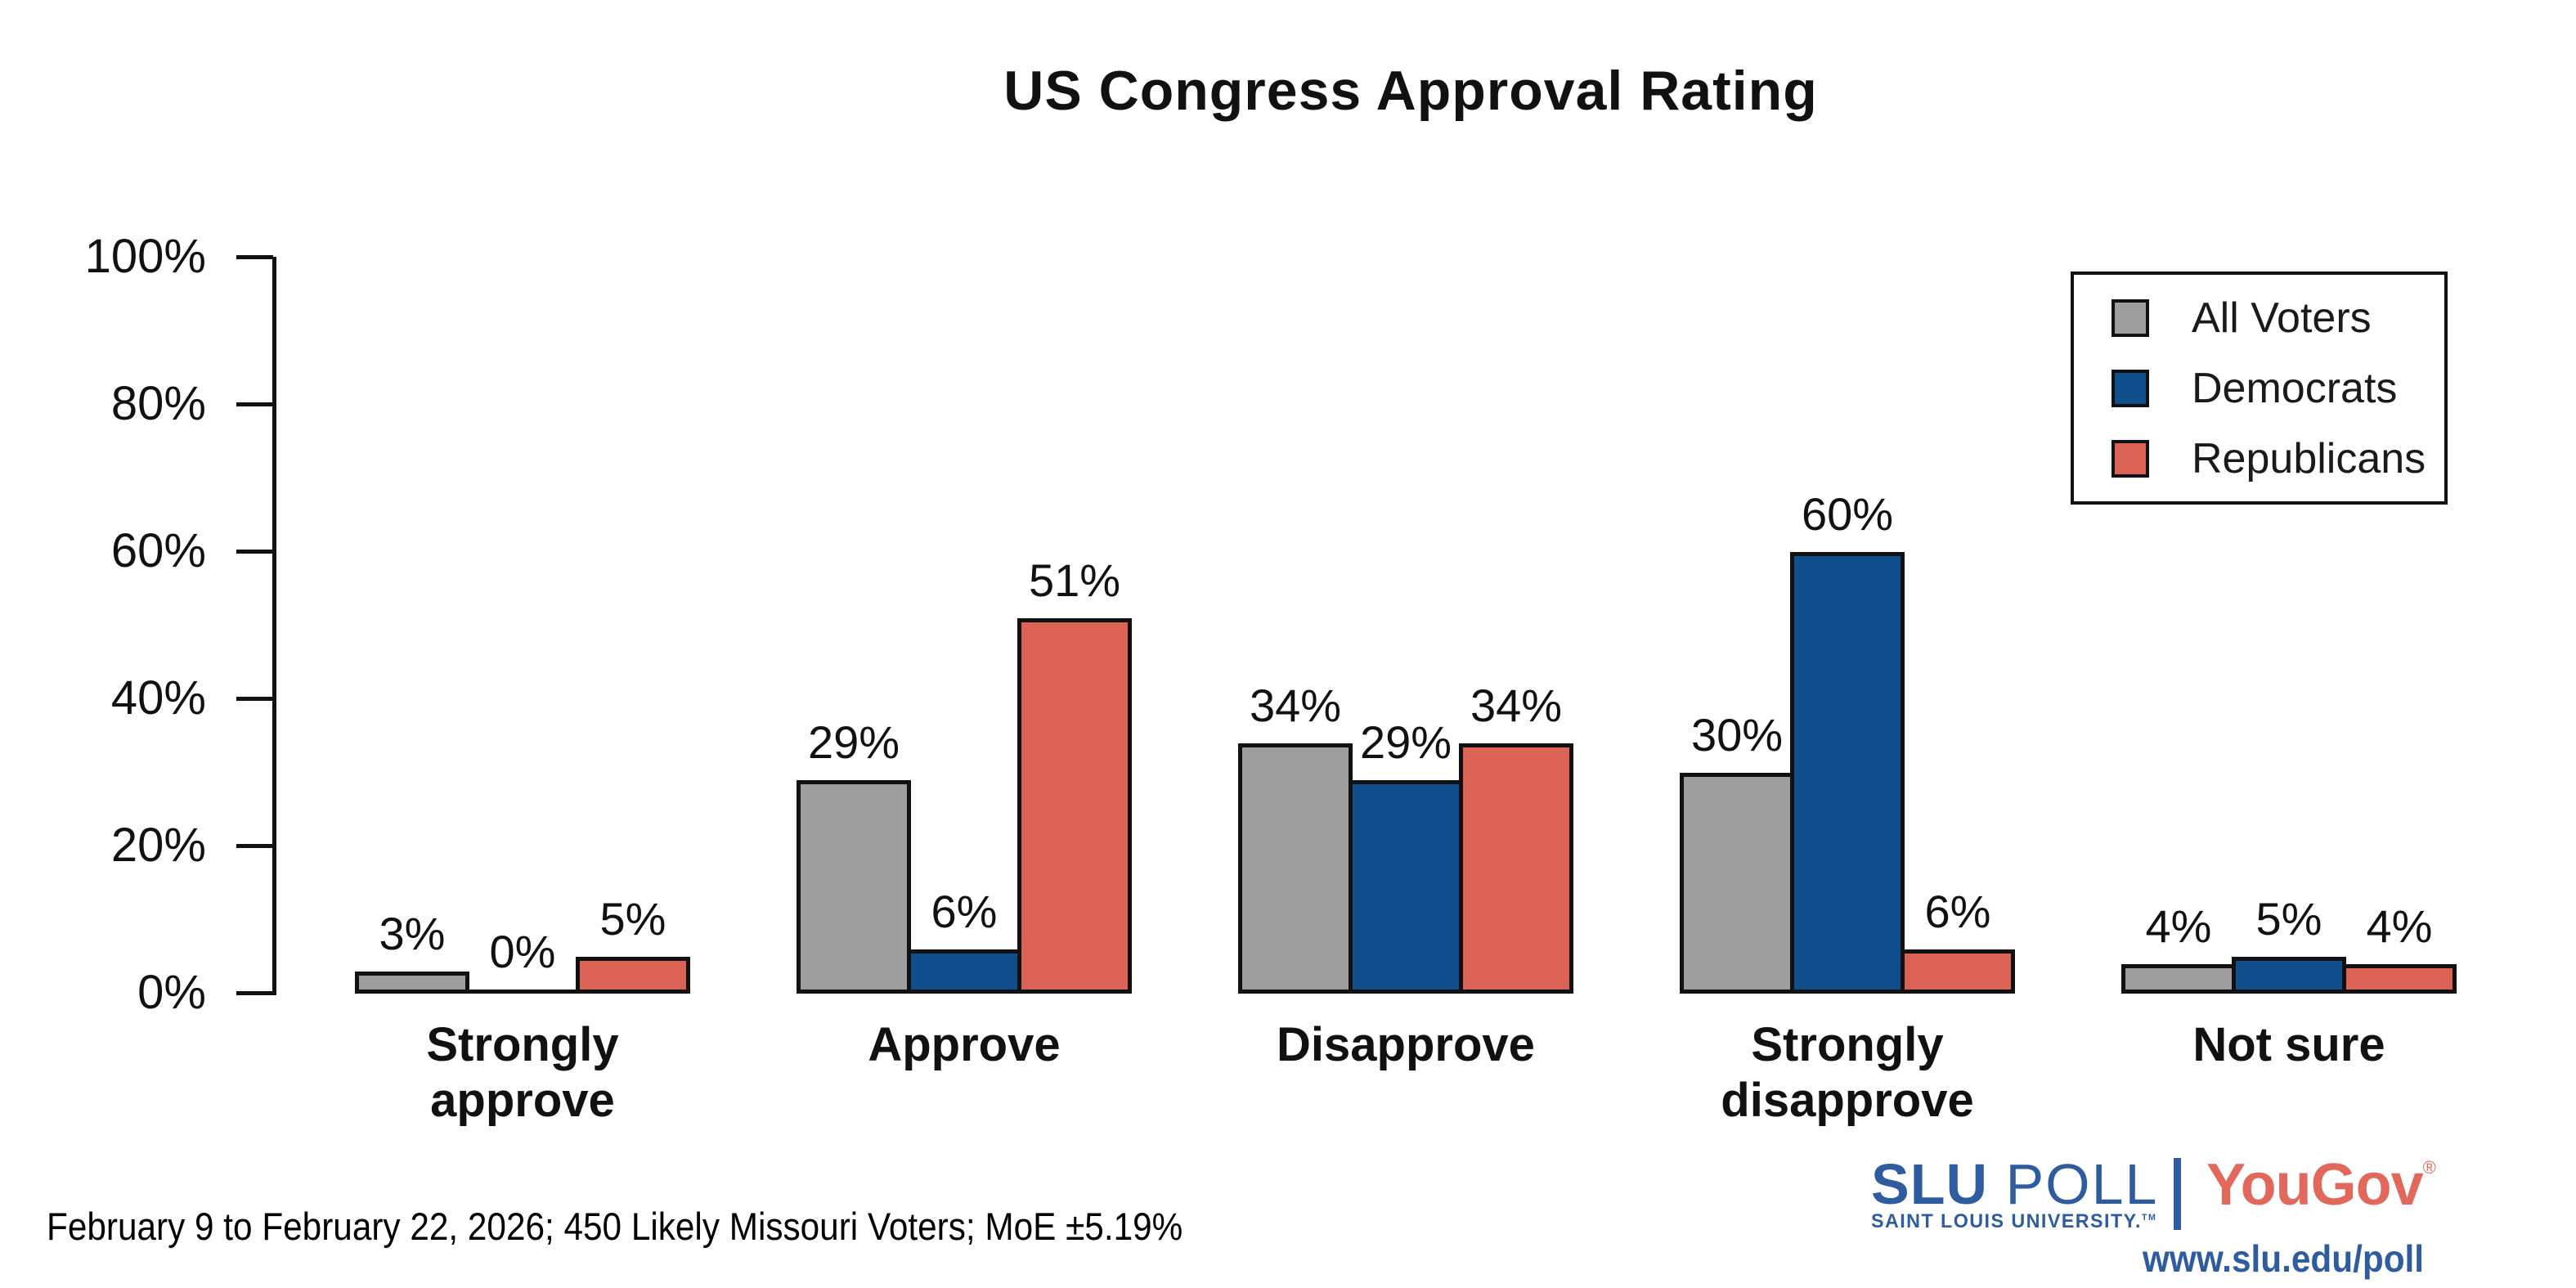 Image resolution: width=2576 pixels, height=1288 pixels. What do you see at coordinates (965, 1044) in the screenshot?
I see `x-axis-category-label: Approve` at bounding box center [965, 1044].